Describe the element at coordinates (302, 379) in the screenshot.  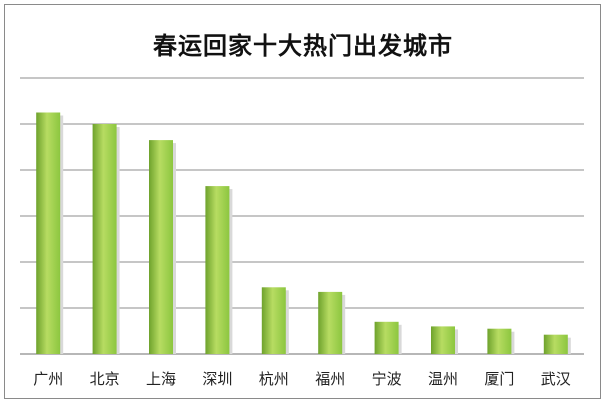
I see `x-tick-labels: 广州 北京 上海 深圳 杭州 福州 宁波 温州 厦门 武汉` at that location.